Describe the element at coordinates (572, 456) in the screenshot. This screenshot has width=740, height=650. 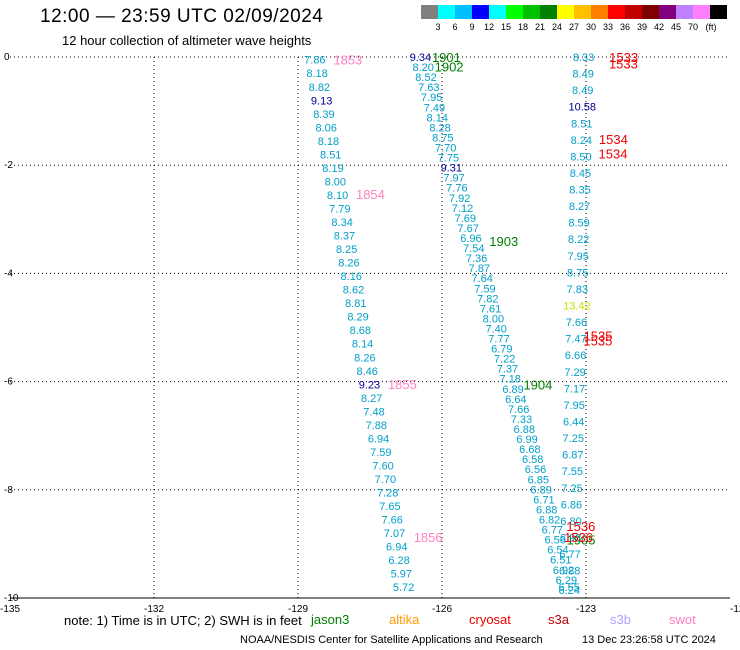
I see `wave-height-value: 6.87` at that location.